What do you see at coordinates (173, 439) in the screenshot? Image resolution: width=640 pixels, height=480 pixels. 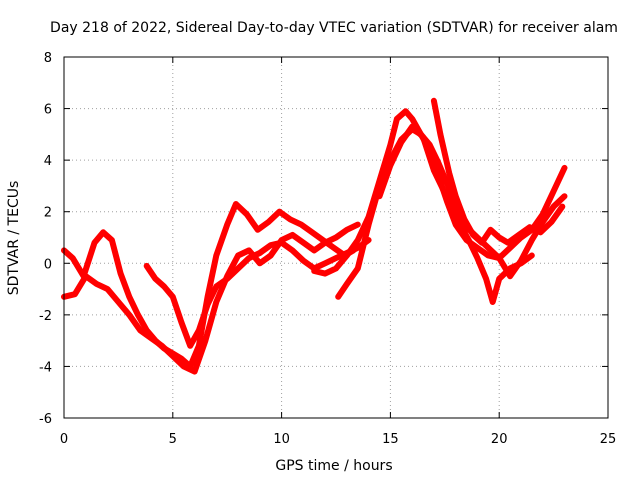 I see `x-tick-label: 5` at bounding box center [173, 439].